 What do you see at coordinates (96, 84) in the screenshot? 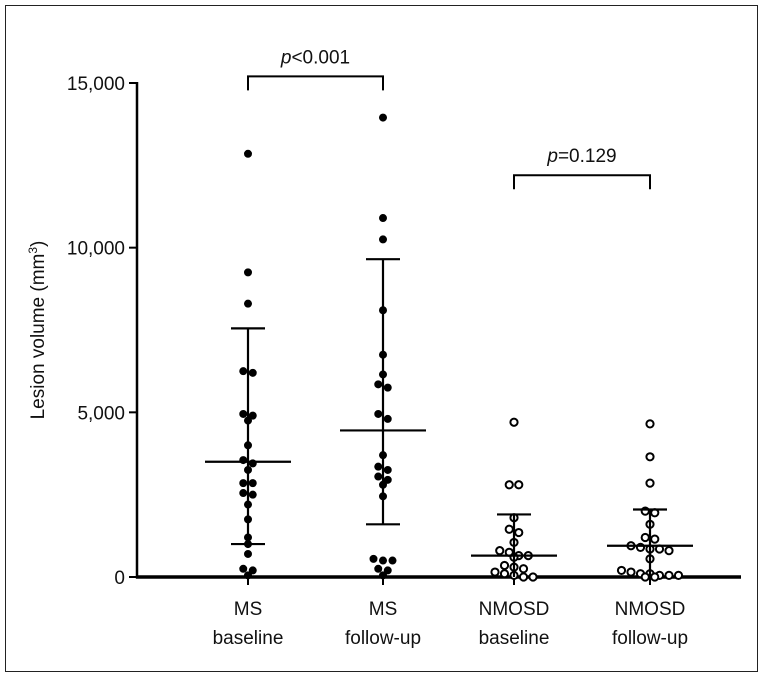
I see `y-tick-label: 15,000` at bounding box center [96, 84].